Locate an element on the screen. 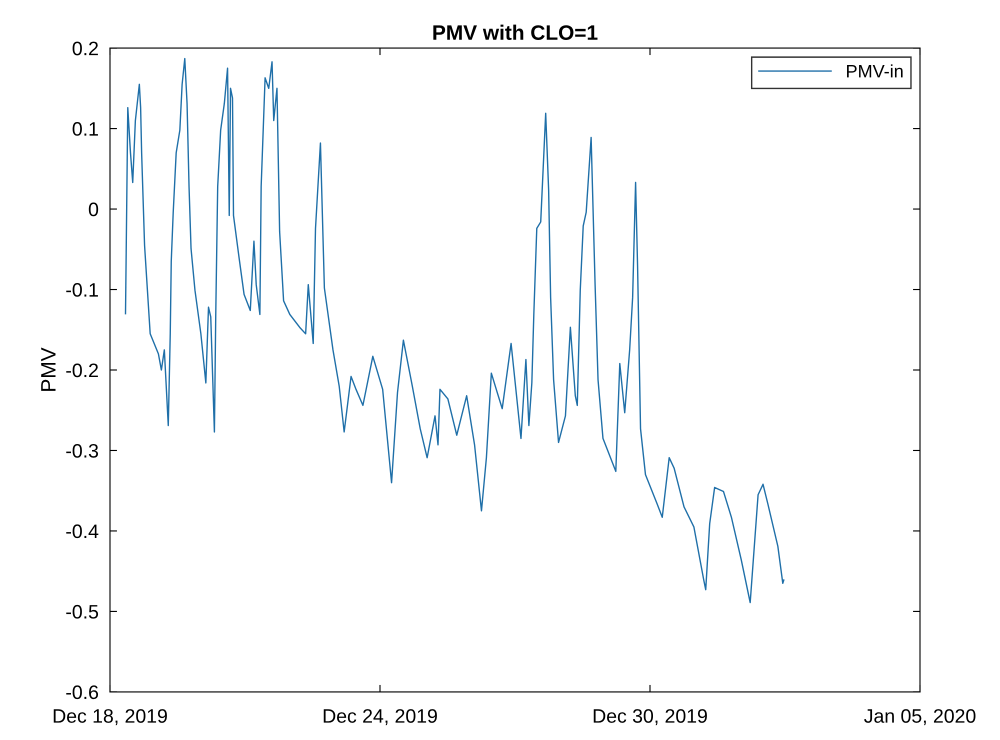 The height and width of the screenshot is (740, 1000). x-tick-label: Dec 30, 2019 is located at coordinates (650, 717).